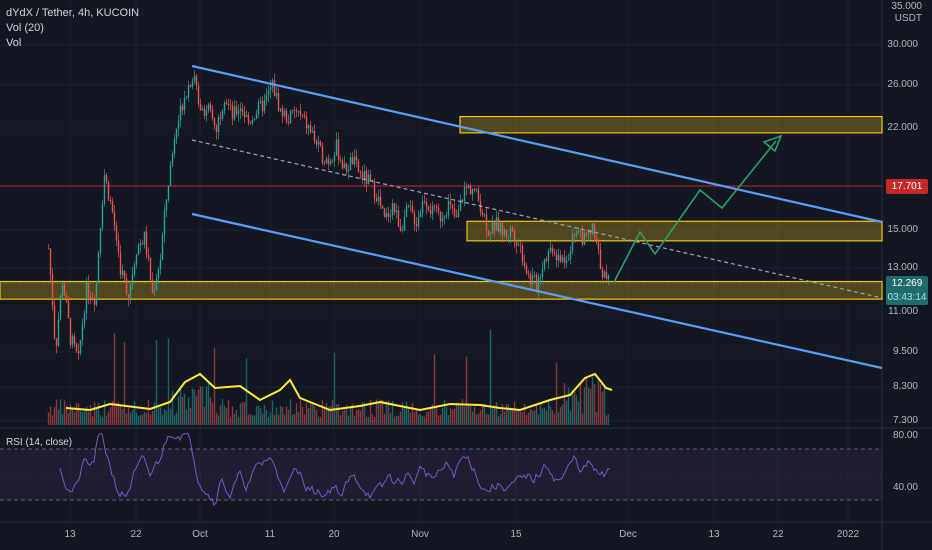  I want to click on volume-indicator-label: Vol (20), so click(25, 28).